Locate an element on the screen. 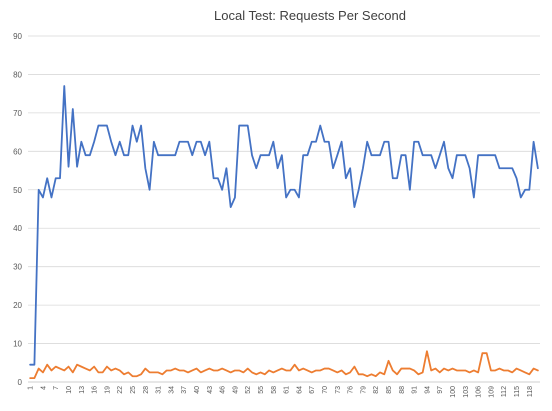 The image size is (552, 411). x-tick-label: 70 is located at coordinates (325, 390).